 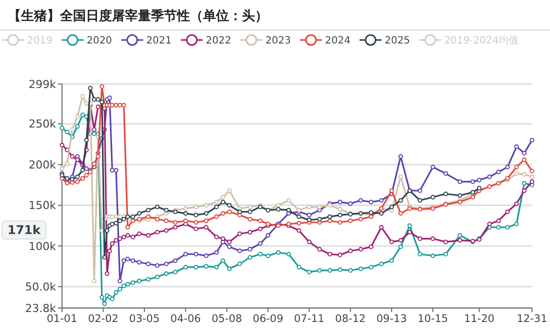 What do you see at coordinates (42, 205) in the screenshot?
I see `y-tick-label: 150k` at bounding box center [42, 205].